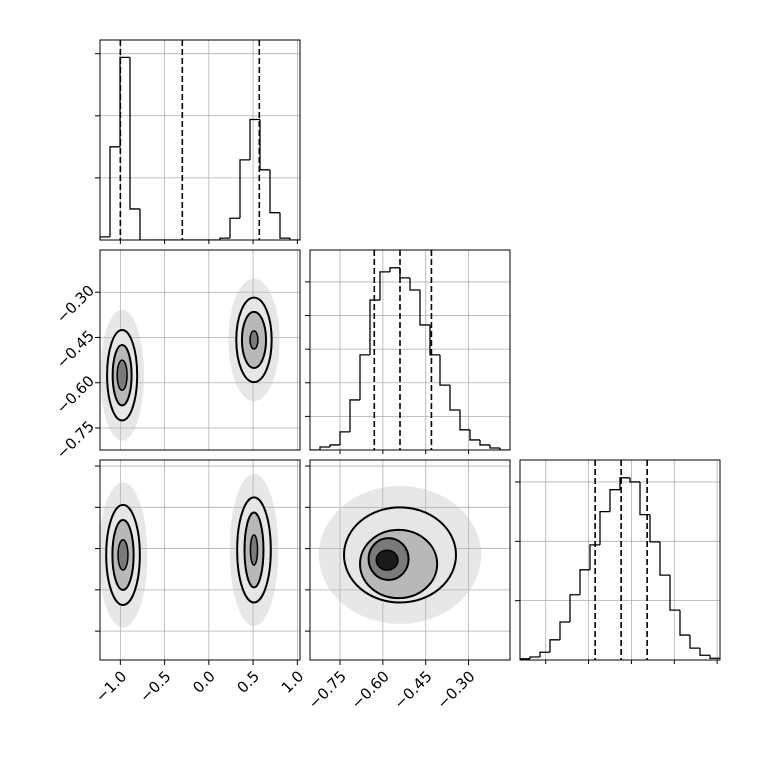 This screenshot has width=760, height=760. I want to click on x-tick-label: −0.60, so click(370, 689).